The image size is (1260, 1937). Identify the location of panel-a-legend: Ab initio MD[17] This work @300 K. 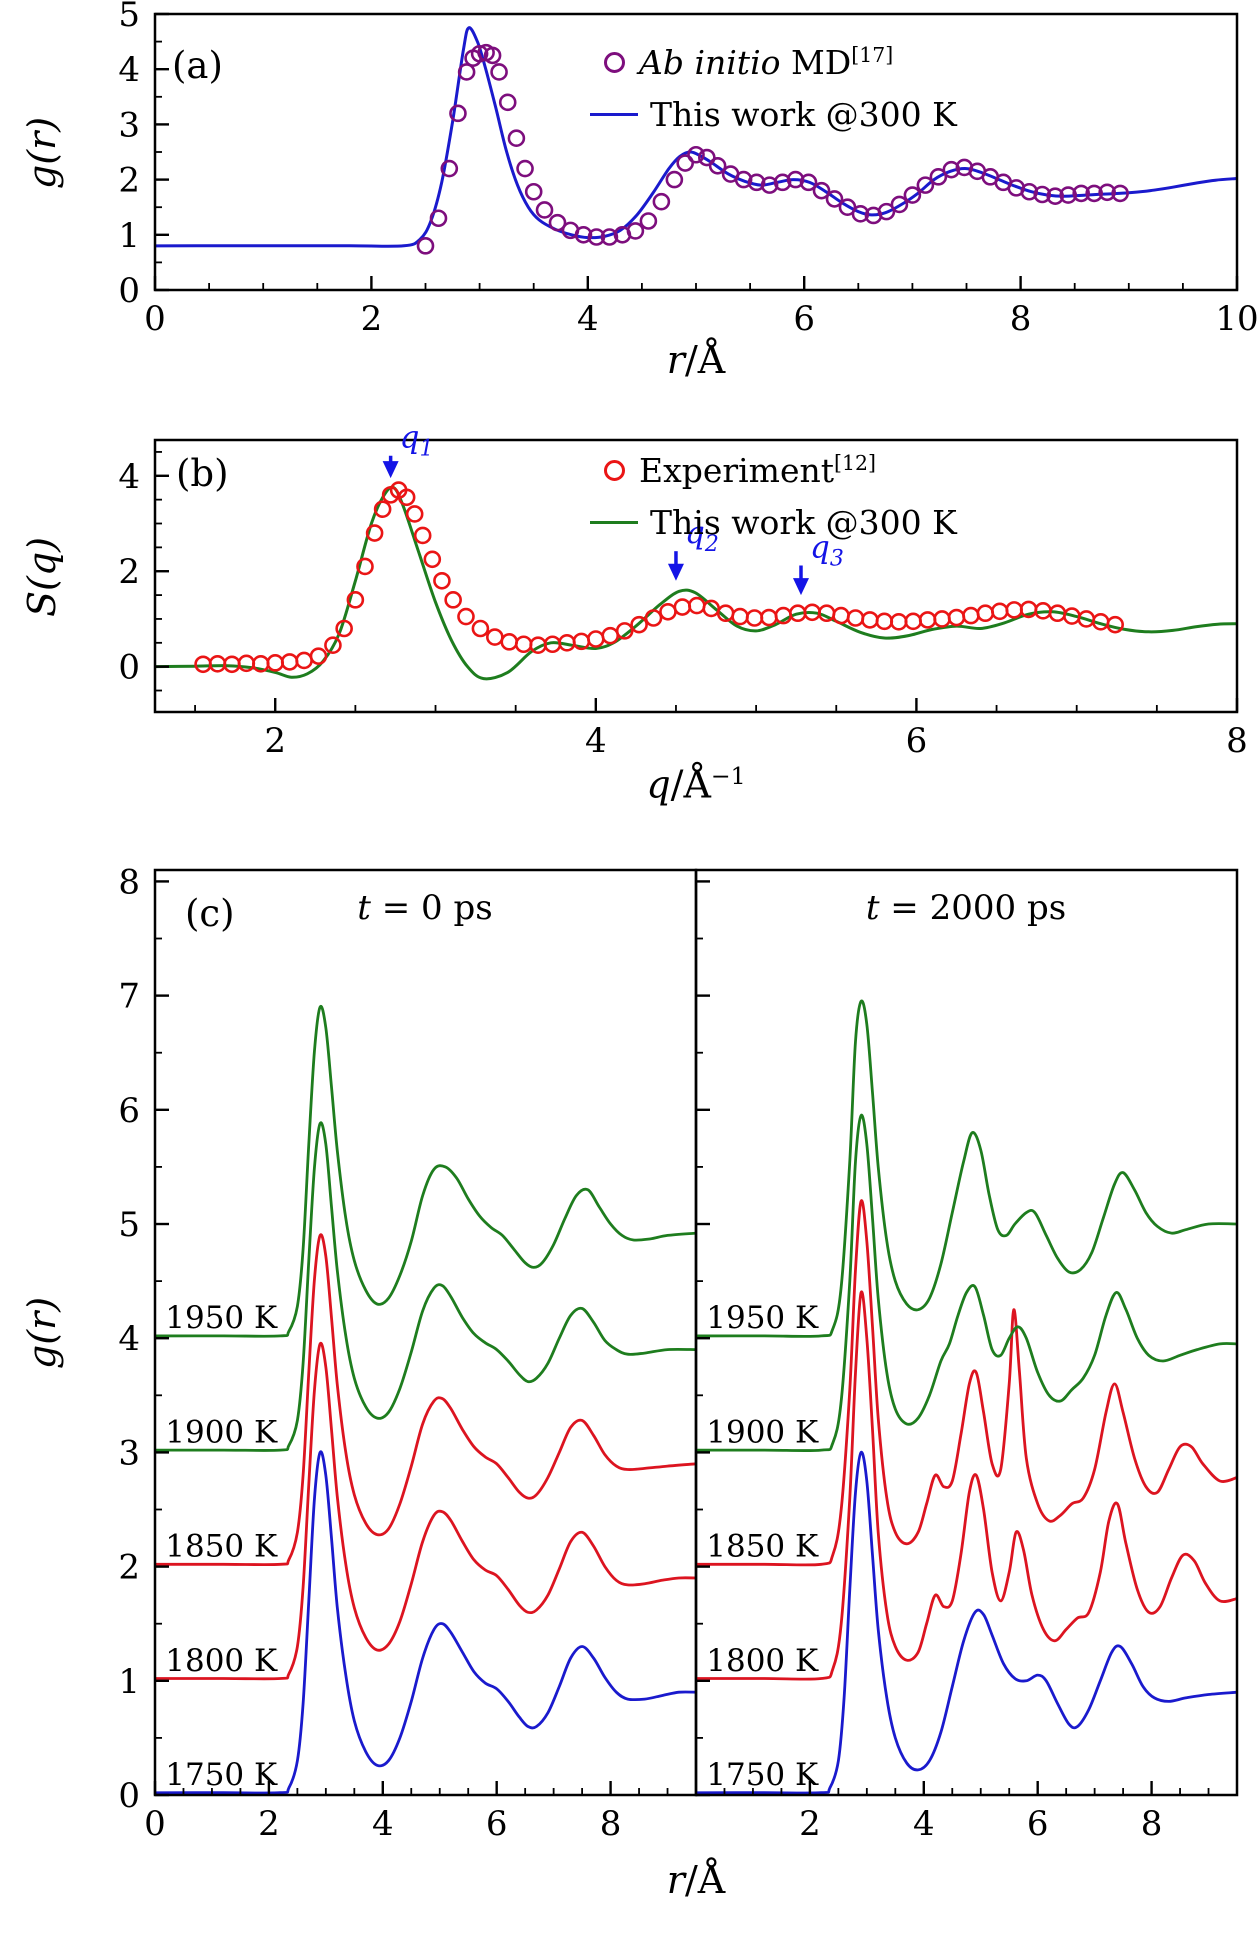
(773, 88).